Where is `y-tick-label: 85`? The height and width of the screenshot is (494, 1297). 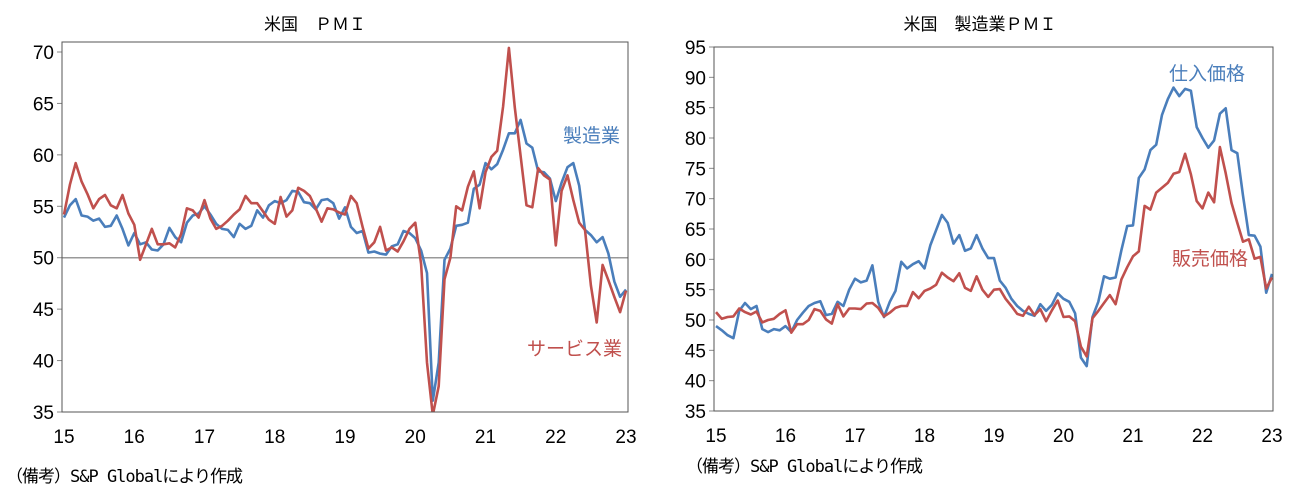 y-tick-label: 85 is located at coordinates (695, 109).